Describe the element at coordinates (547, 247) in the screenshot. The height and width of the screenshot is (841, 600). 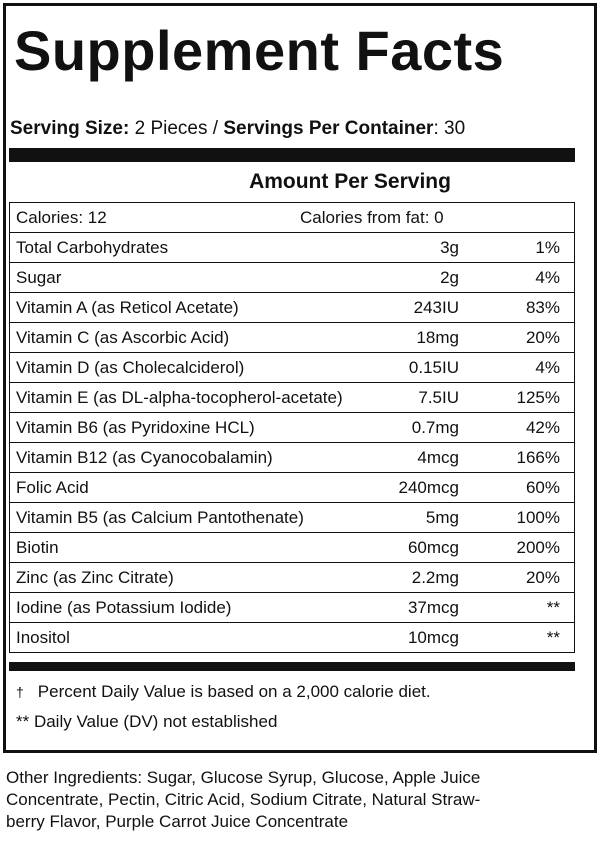
I see `daily-value: 1%` at that location.